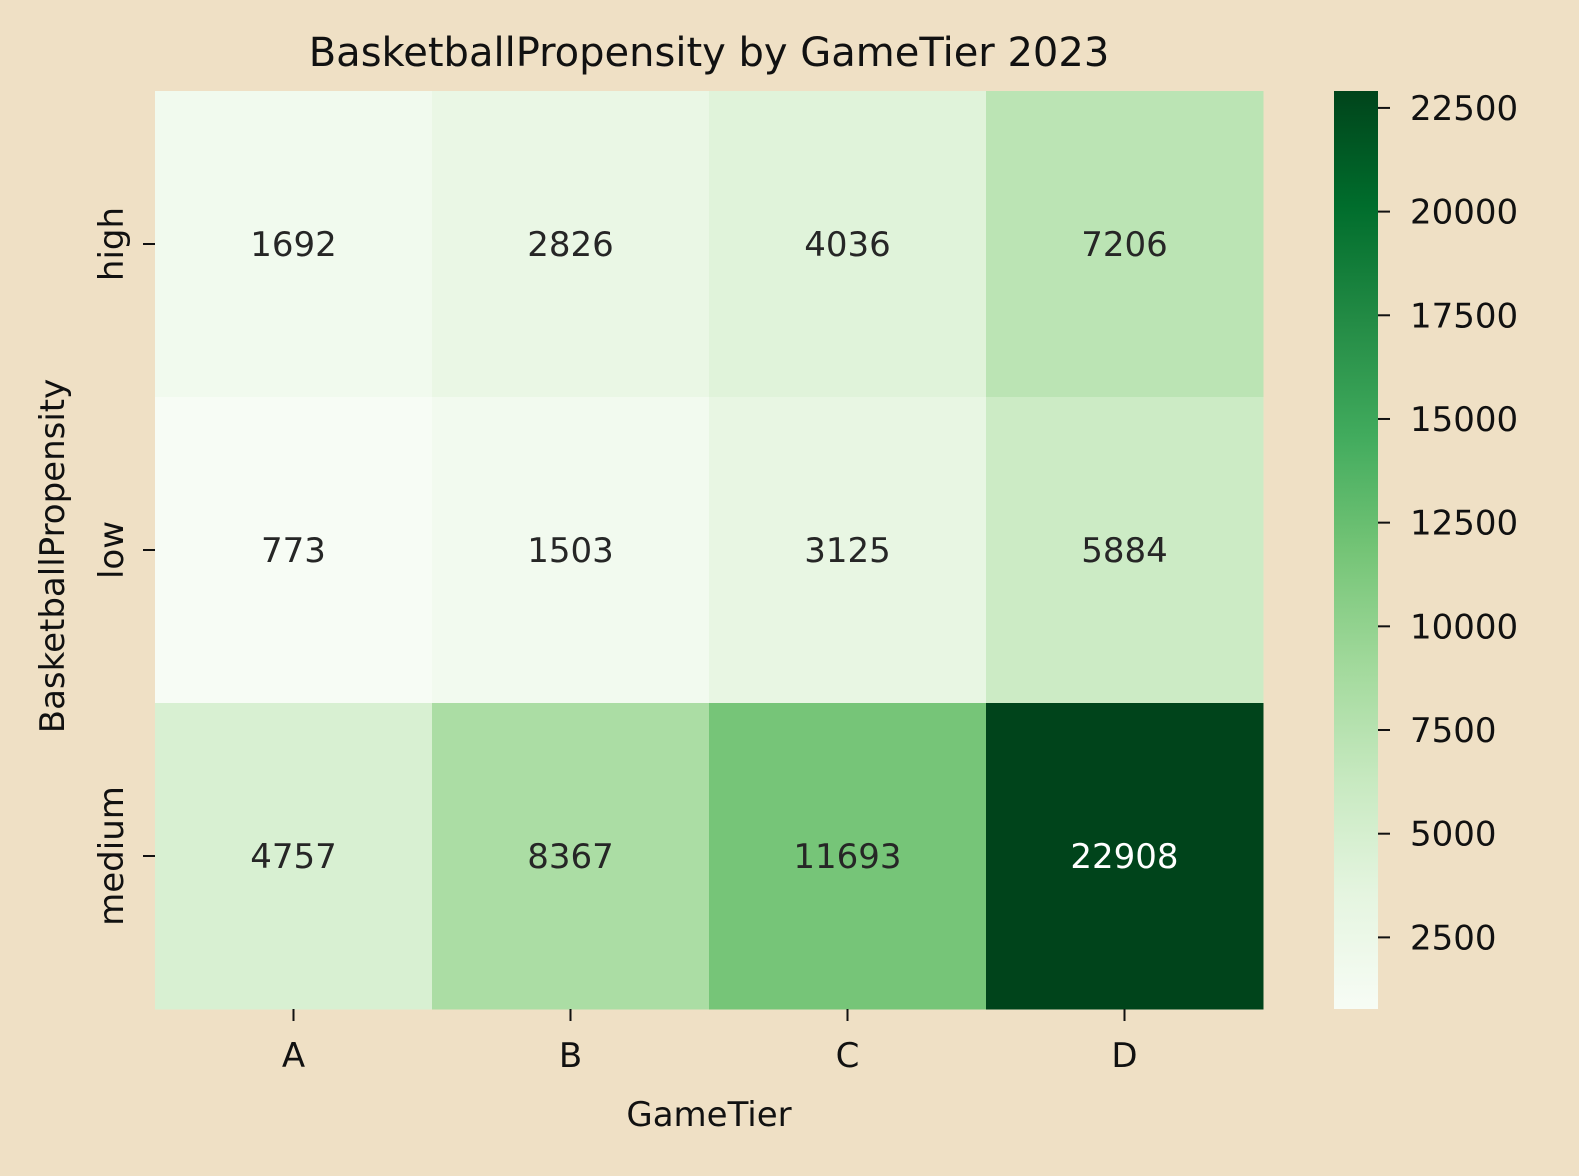 The width and height of the screenshot is (1579, 1176). What do you see at coordinates (112, 856) in the screenshot?
I see `y-tick-label: medium` at bounding box center [112, 856].